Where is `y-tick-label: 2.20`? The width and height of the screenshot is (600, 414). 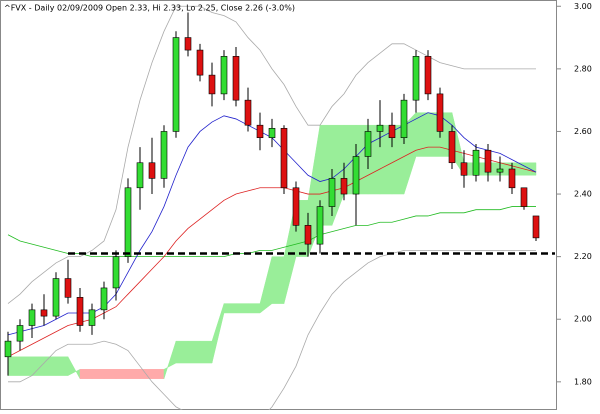 y-tick-label: 2.20 is located at coordinates (583, 256).